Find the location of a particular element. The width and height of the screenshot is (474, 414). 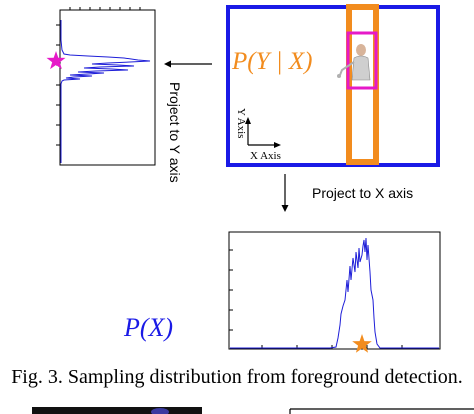

y-axis-label: Y Axis is located at coordinates (241, 123).